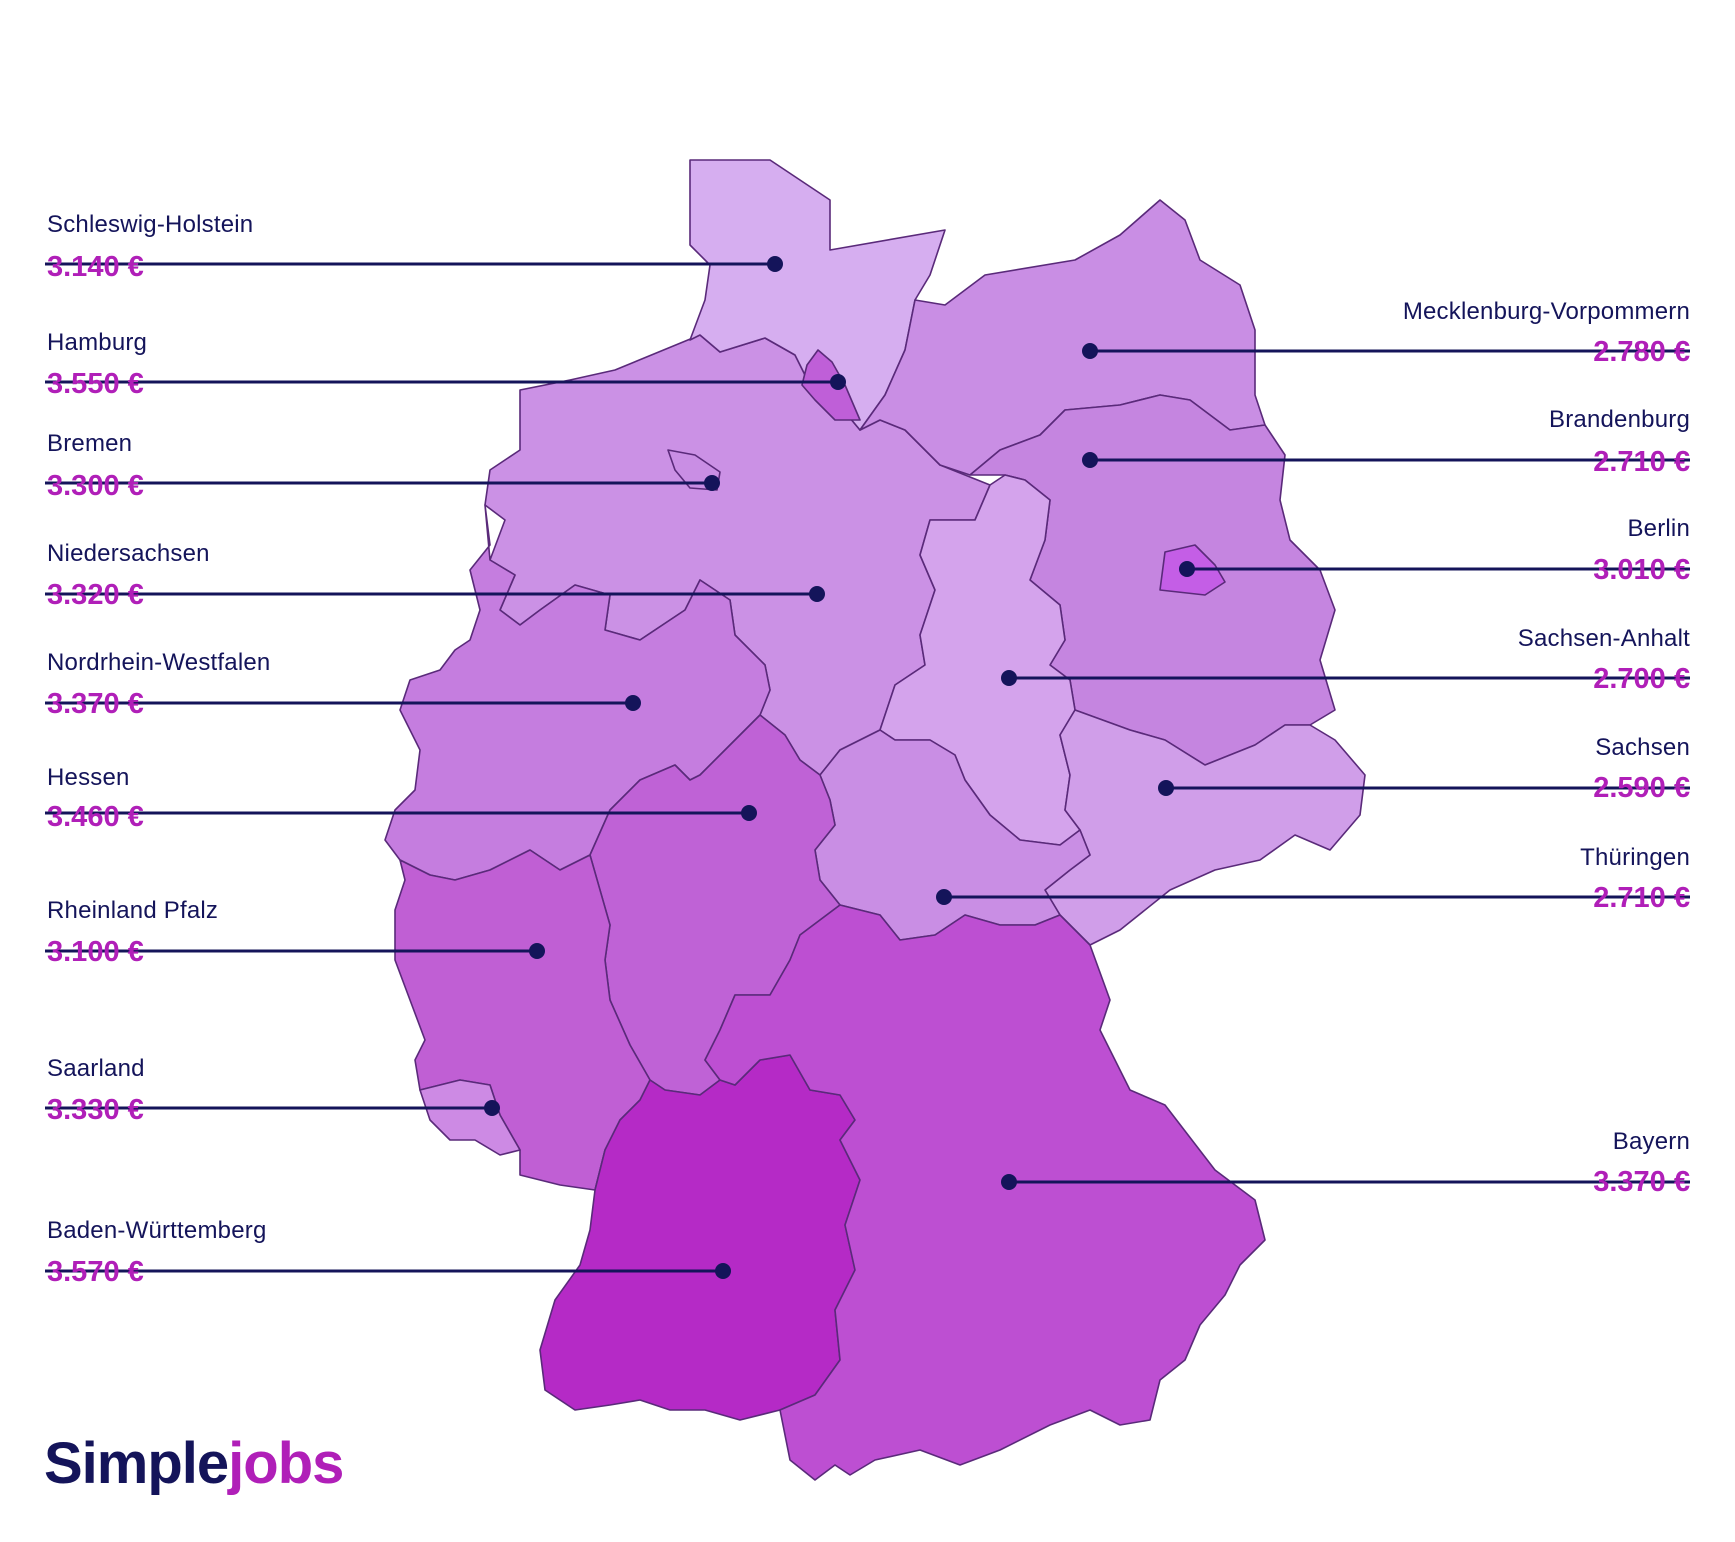 This screenshot has height=1542, width=1735. What do you see at coordinates (95, 267) in the screenshot?
I see `state-value-schleswig-holstein: 3.140 €` at bounding box center [95, 267].